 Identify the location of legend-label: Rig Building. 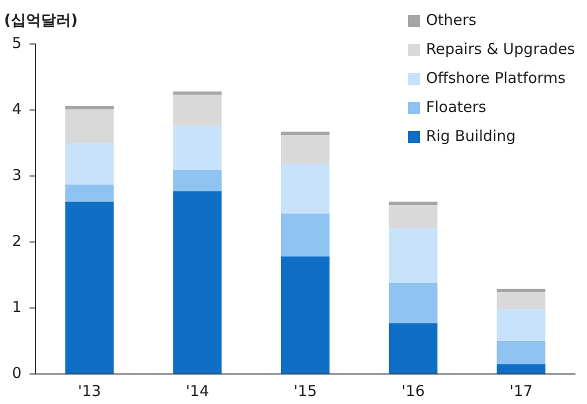
(471, 136).